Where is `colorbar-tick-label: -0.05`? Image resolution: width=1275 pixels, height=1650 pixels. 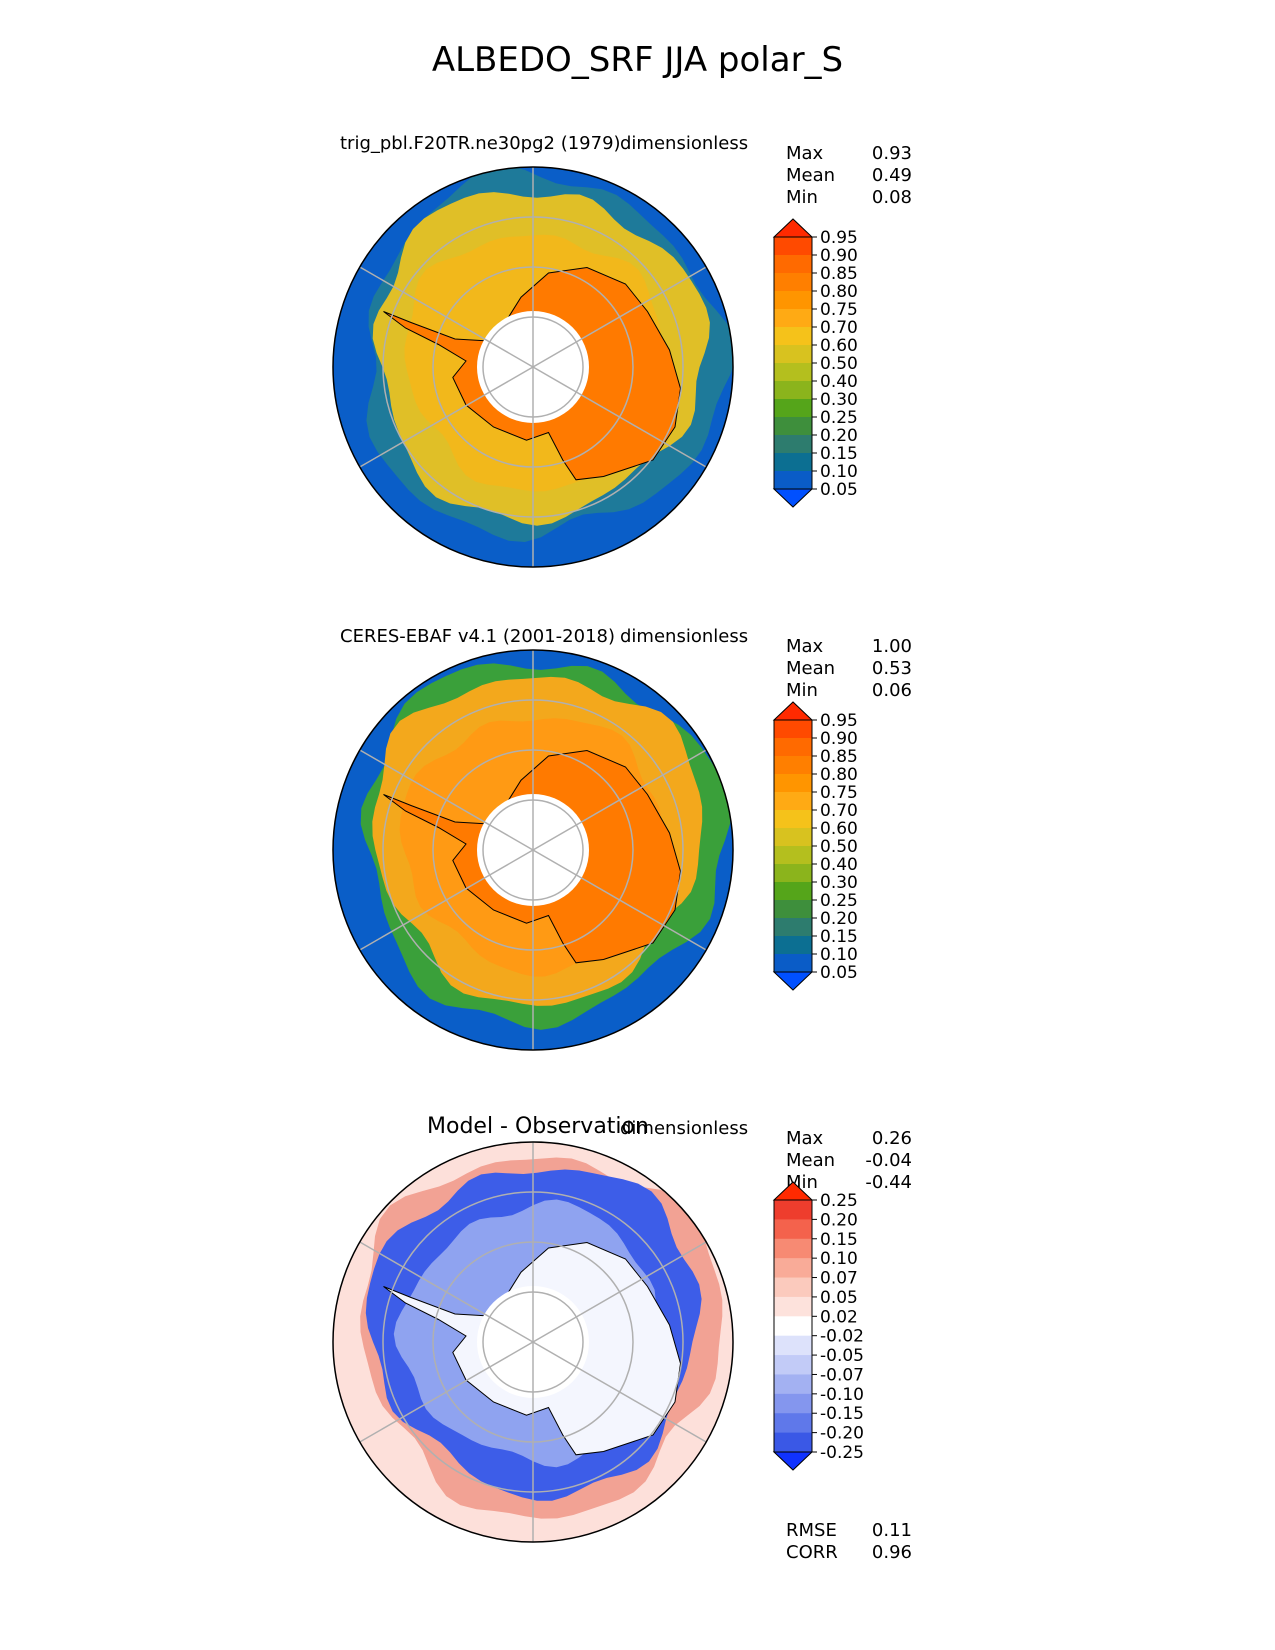 colorbar-tick-label: -0.05 is located at coordinates (842, 1356).